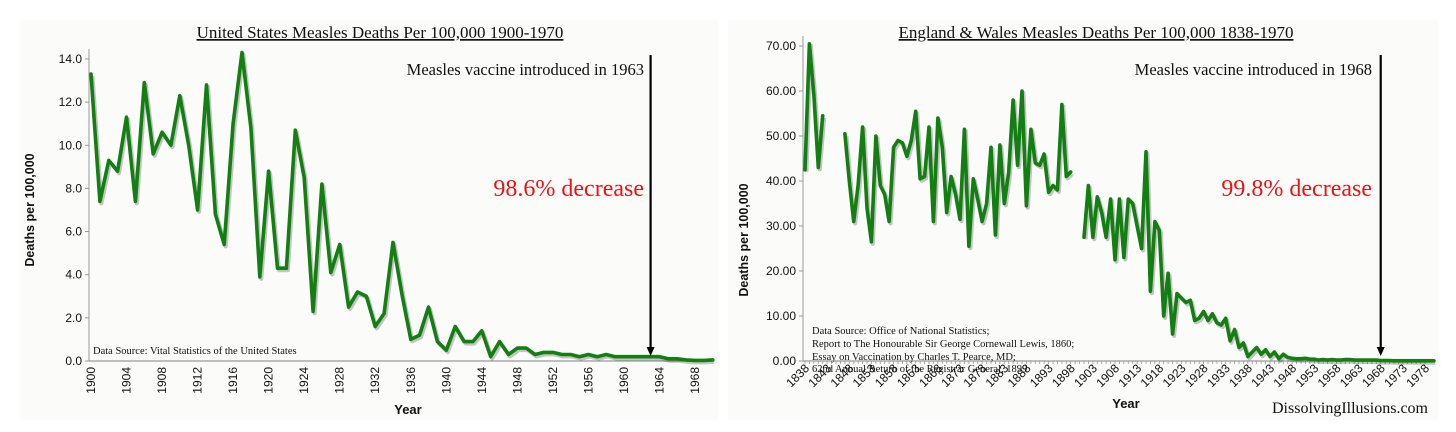 This screenshot has width=1456, height=432. I want to click on ew-decrease-annotation: 99.8% decrease, so click(1296, 189).